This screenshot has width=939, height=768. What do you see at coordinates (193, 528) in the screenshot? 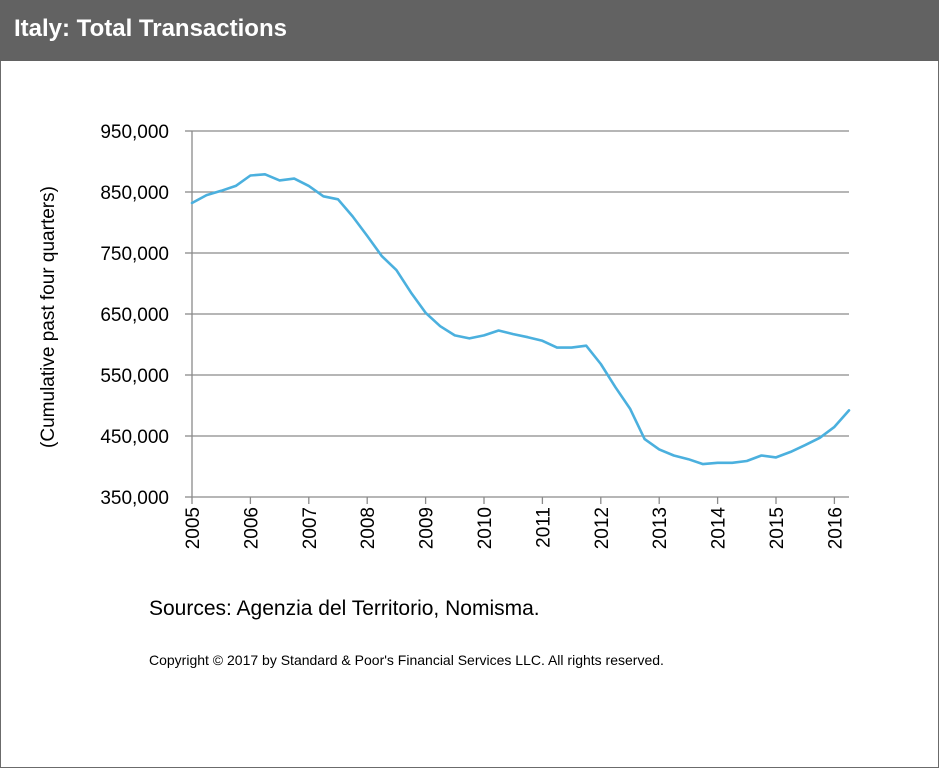
I see `x-tick-label: 2005` at bounding box center [193, 528].